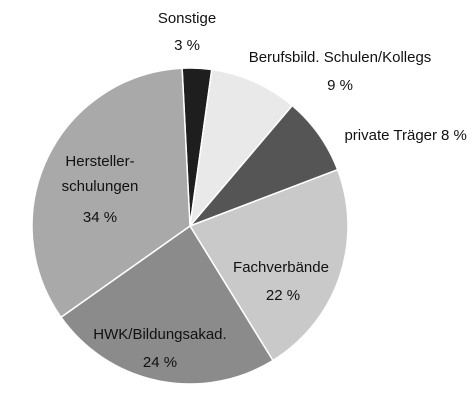 The width and height of the screenshot is (472, 403). Describe the element at coordinates (281, 267) in the screenshot. I see `slice-label: Fachverbände` at that location.